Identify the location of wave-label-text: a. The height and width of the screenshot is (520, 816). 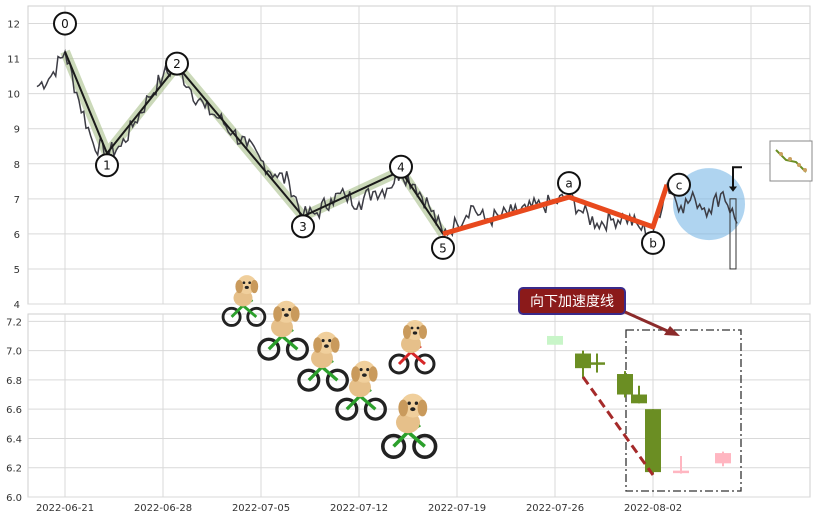
(568, 184).